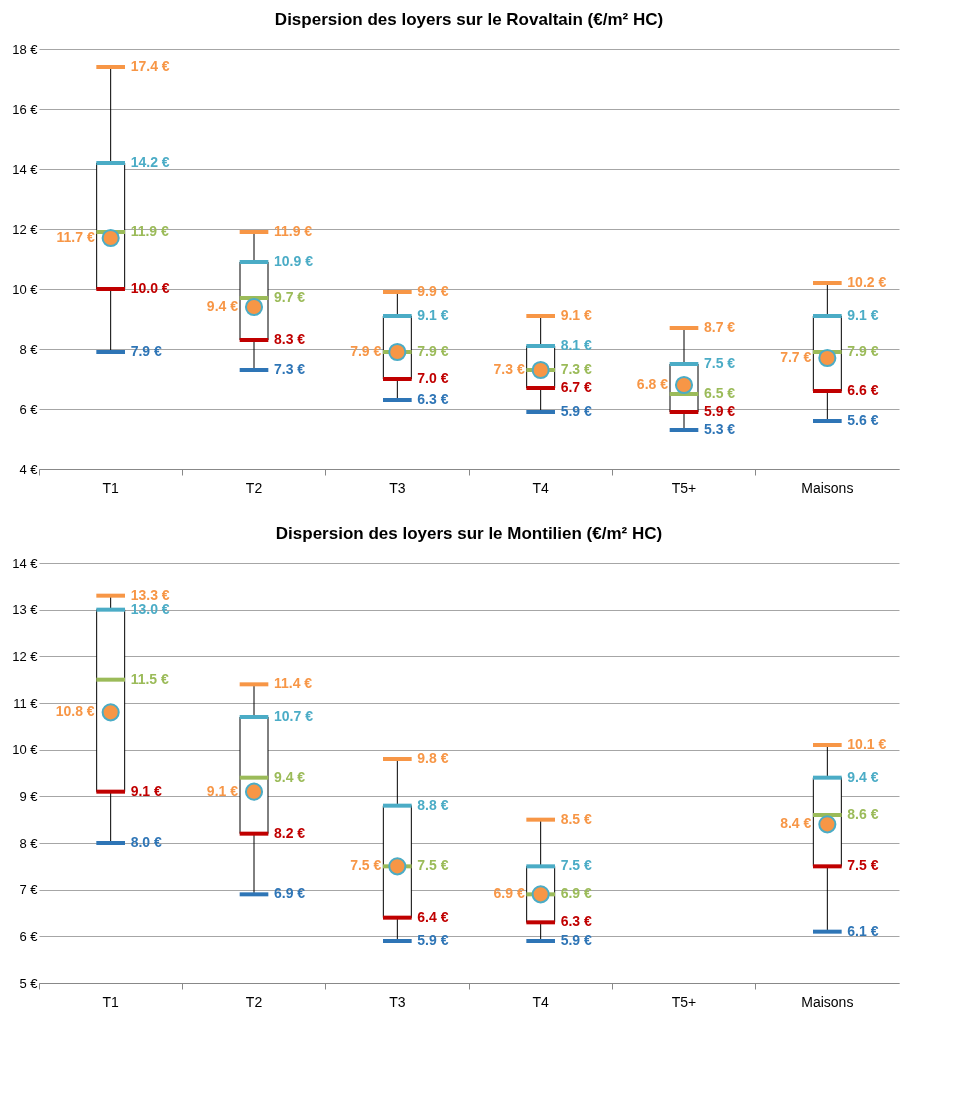 This screenshot has height=1105, width=960. I want to click on annotation: 10.7 €, so click(294, 716).